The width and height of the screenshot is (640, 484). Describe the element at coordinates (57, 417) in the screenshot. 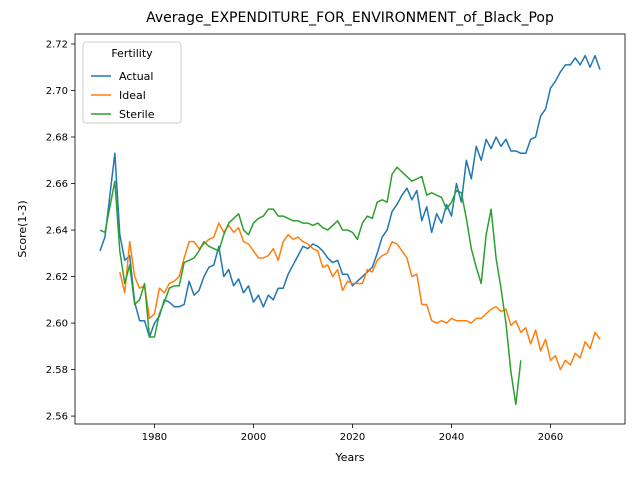

I see `y-tick-label: 2.56` at that location.